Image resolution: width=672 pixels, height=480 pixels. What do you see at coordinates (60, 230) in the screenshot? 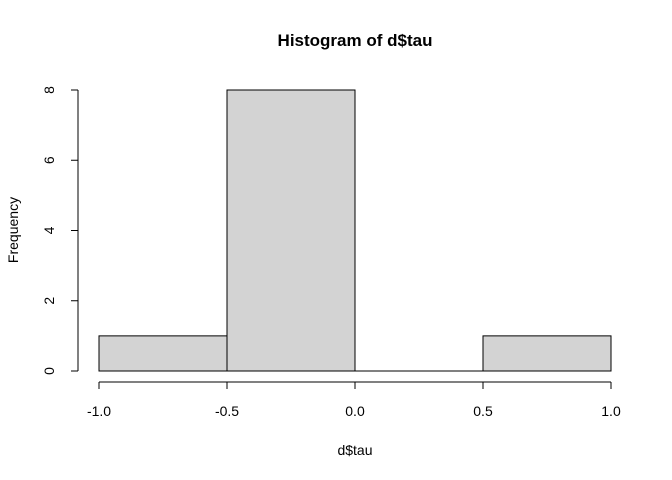
I see `y-axis: 0 2 4 6 8` at bounding box center [60, 230].